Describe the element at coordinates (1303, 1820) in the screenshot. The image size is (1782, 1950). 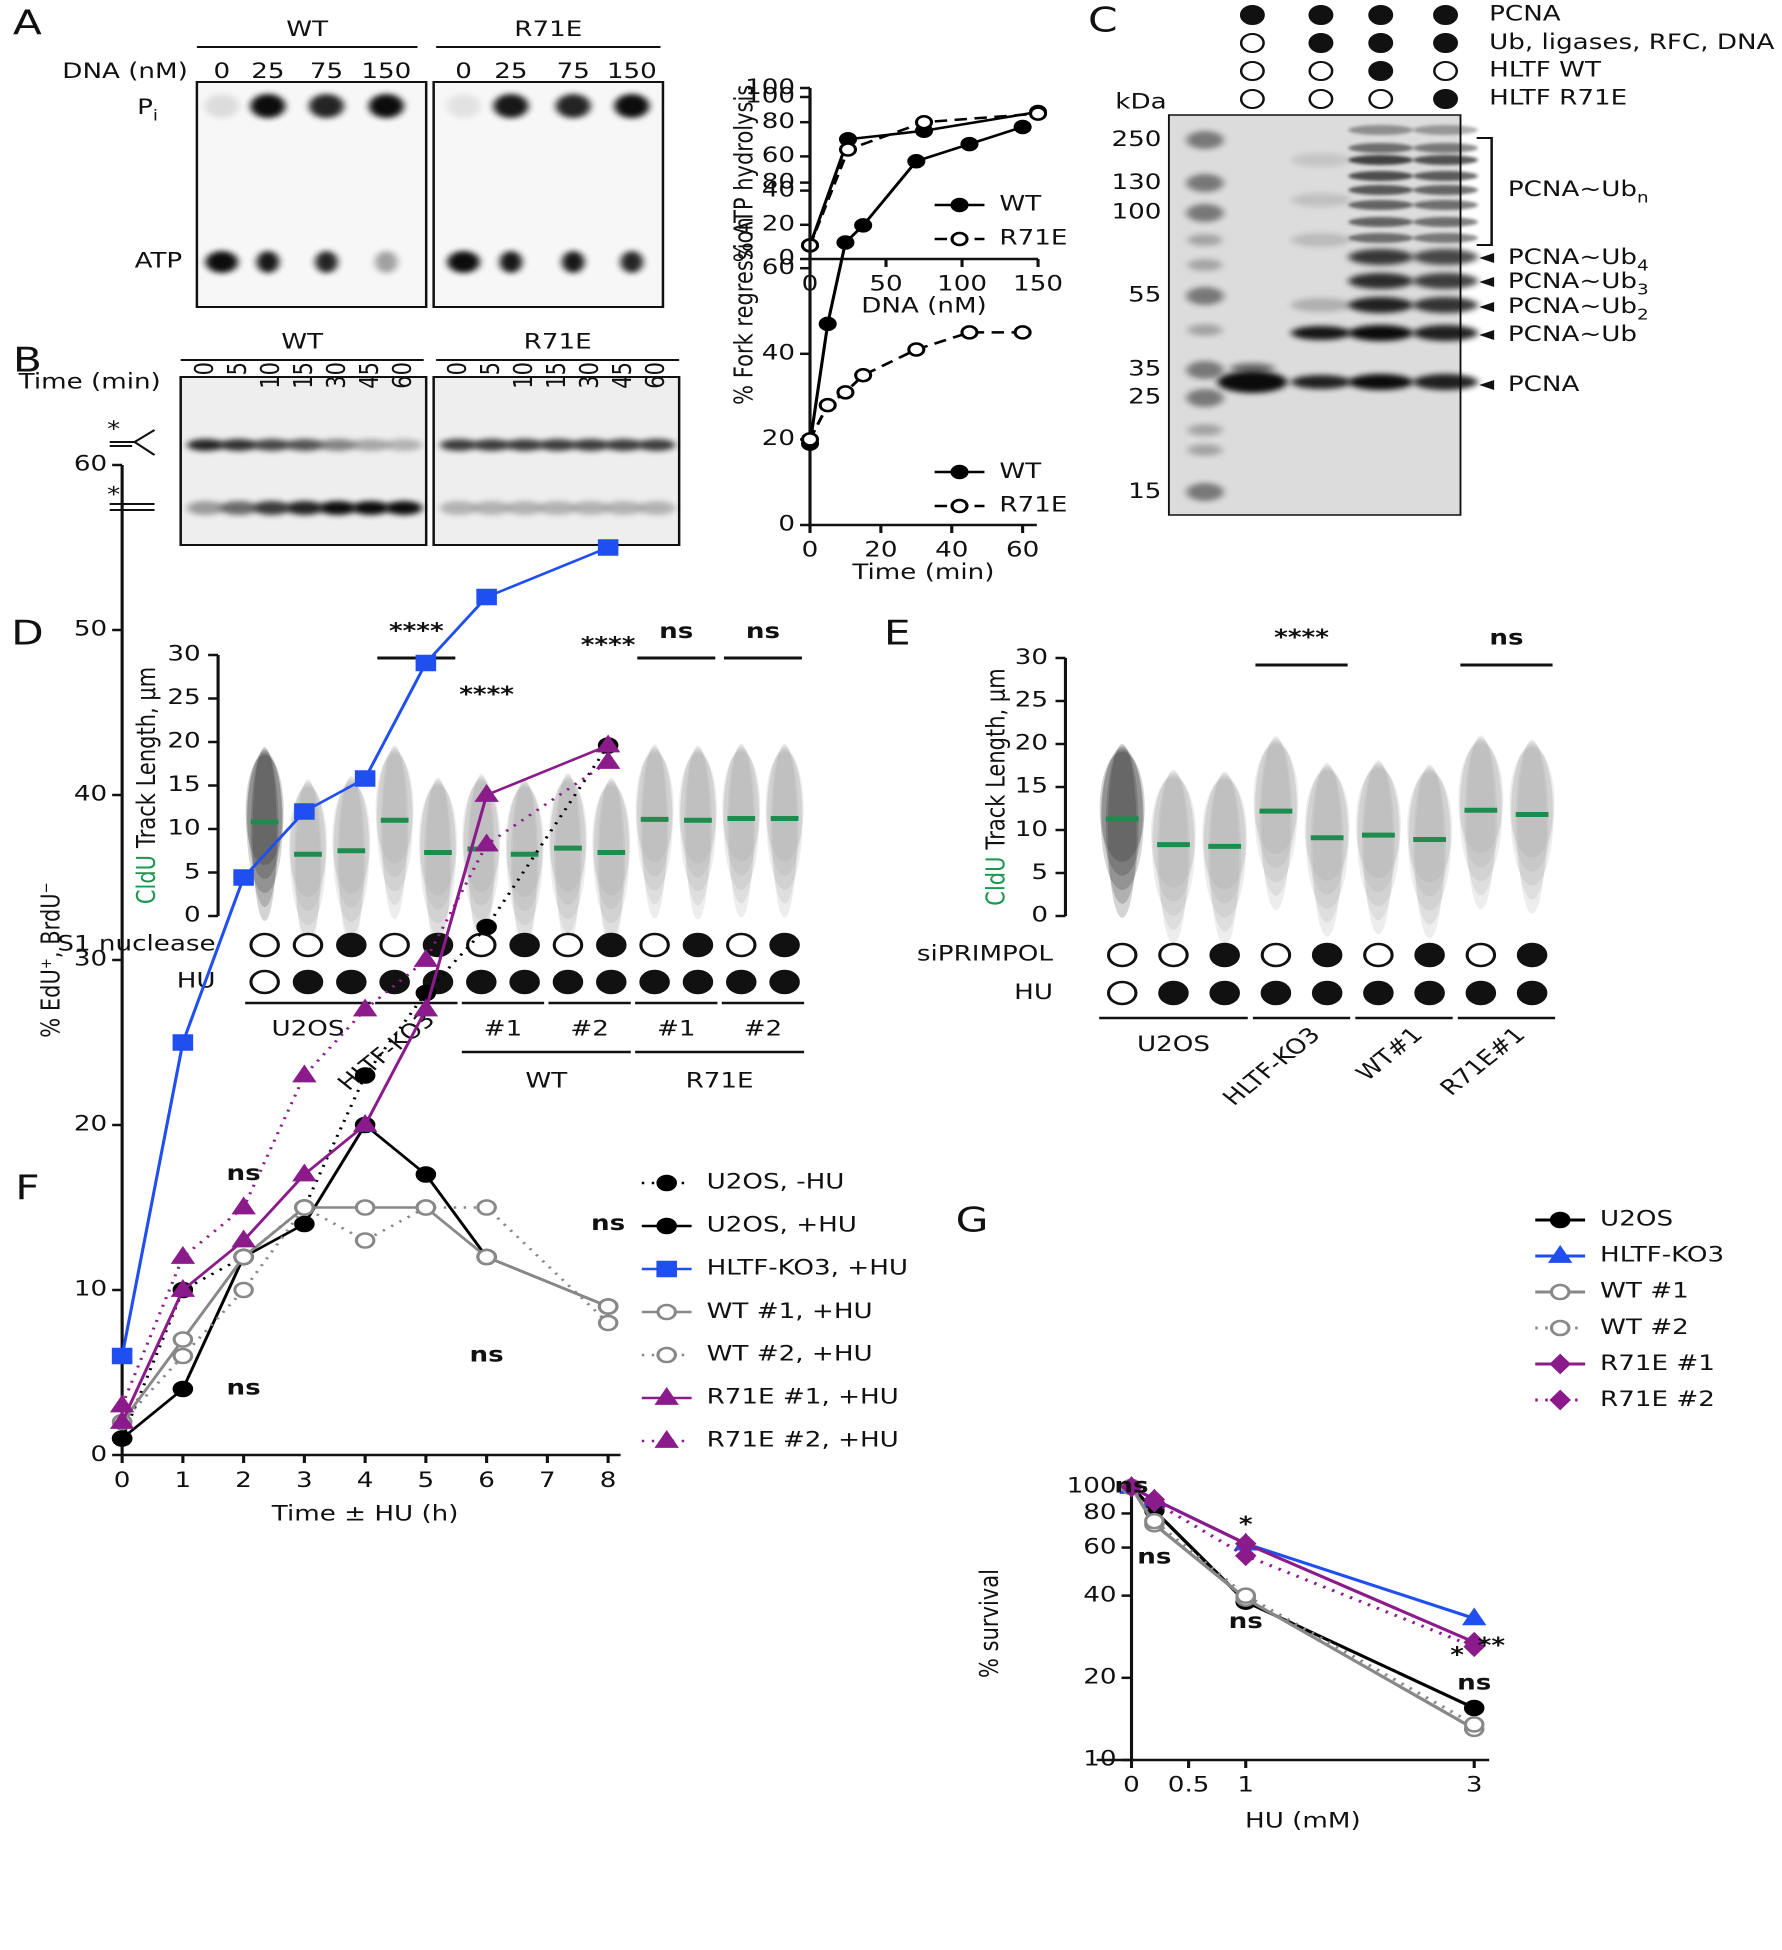
I see `x-axis-title: HU (mM)` at that location.